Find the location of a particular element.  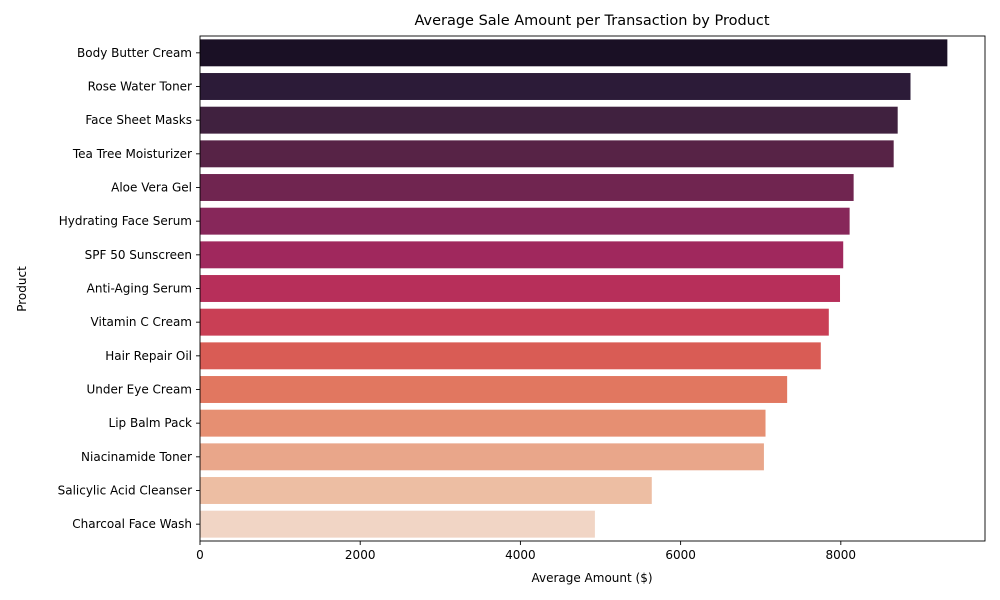

bar-hydrating-face-serum is located at coordinates (525, 221).